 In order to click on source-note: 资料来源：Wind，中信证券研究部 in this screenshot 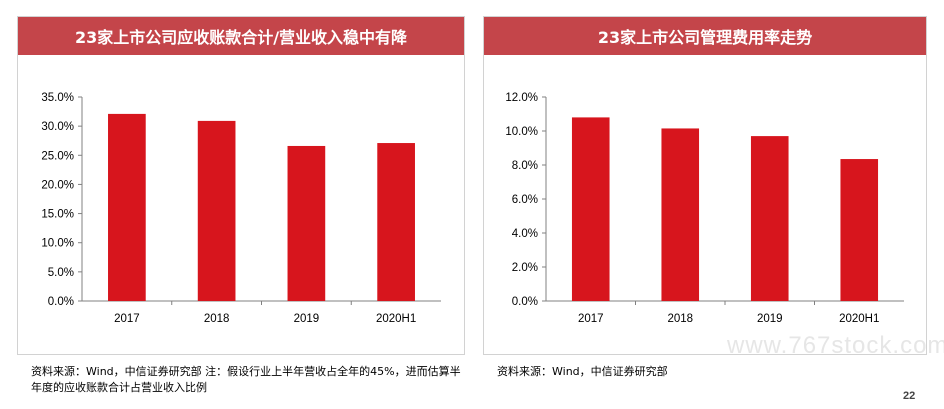, I will do `click(582, 371)`.